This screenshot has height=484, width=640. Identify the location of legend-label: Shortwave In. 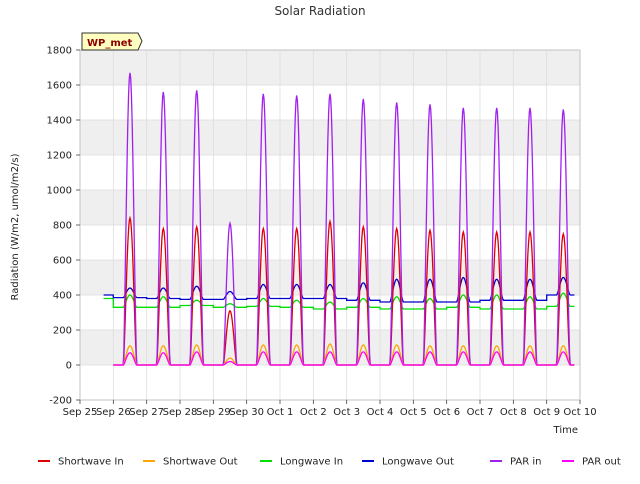
(91, 462).